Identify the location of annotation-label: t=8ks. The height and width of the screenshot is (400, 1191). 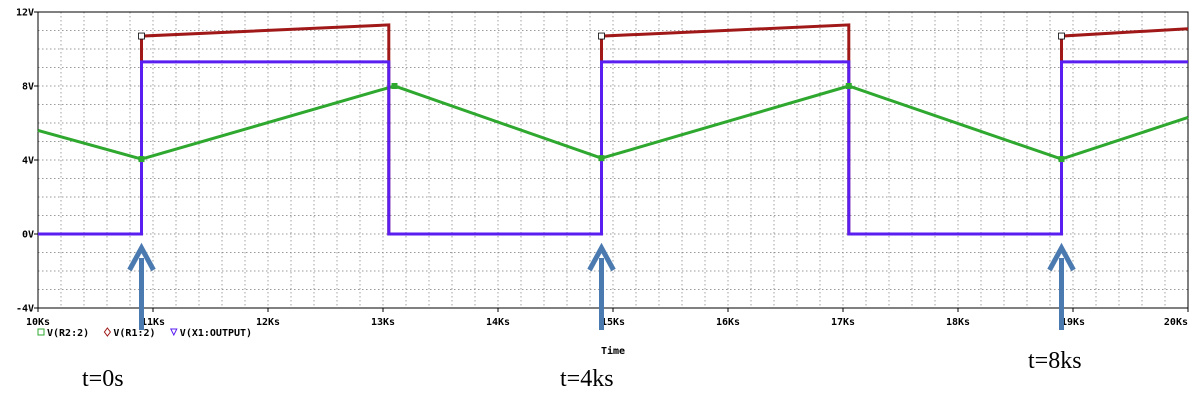
(1055, 361).